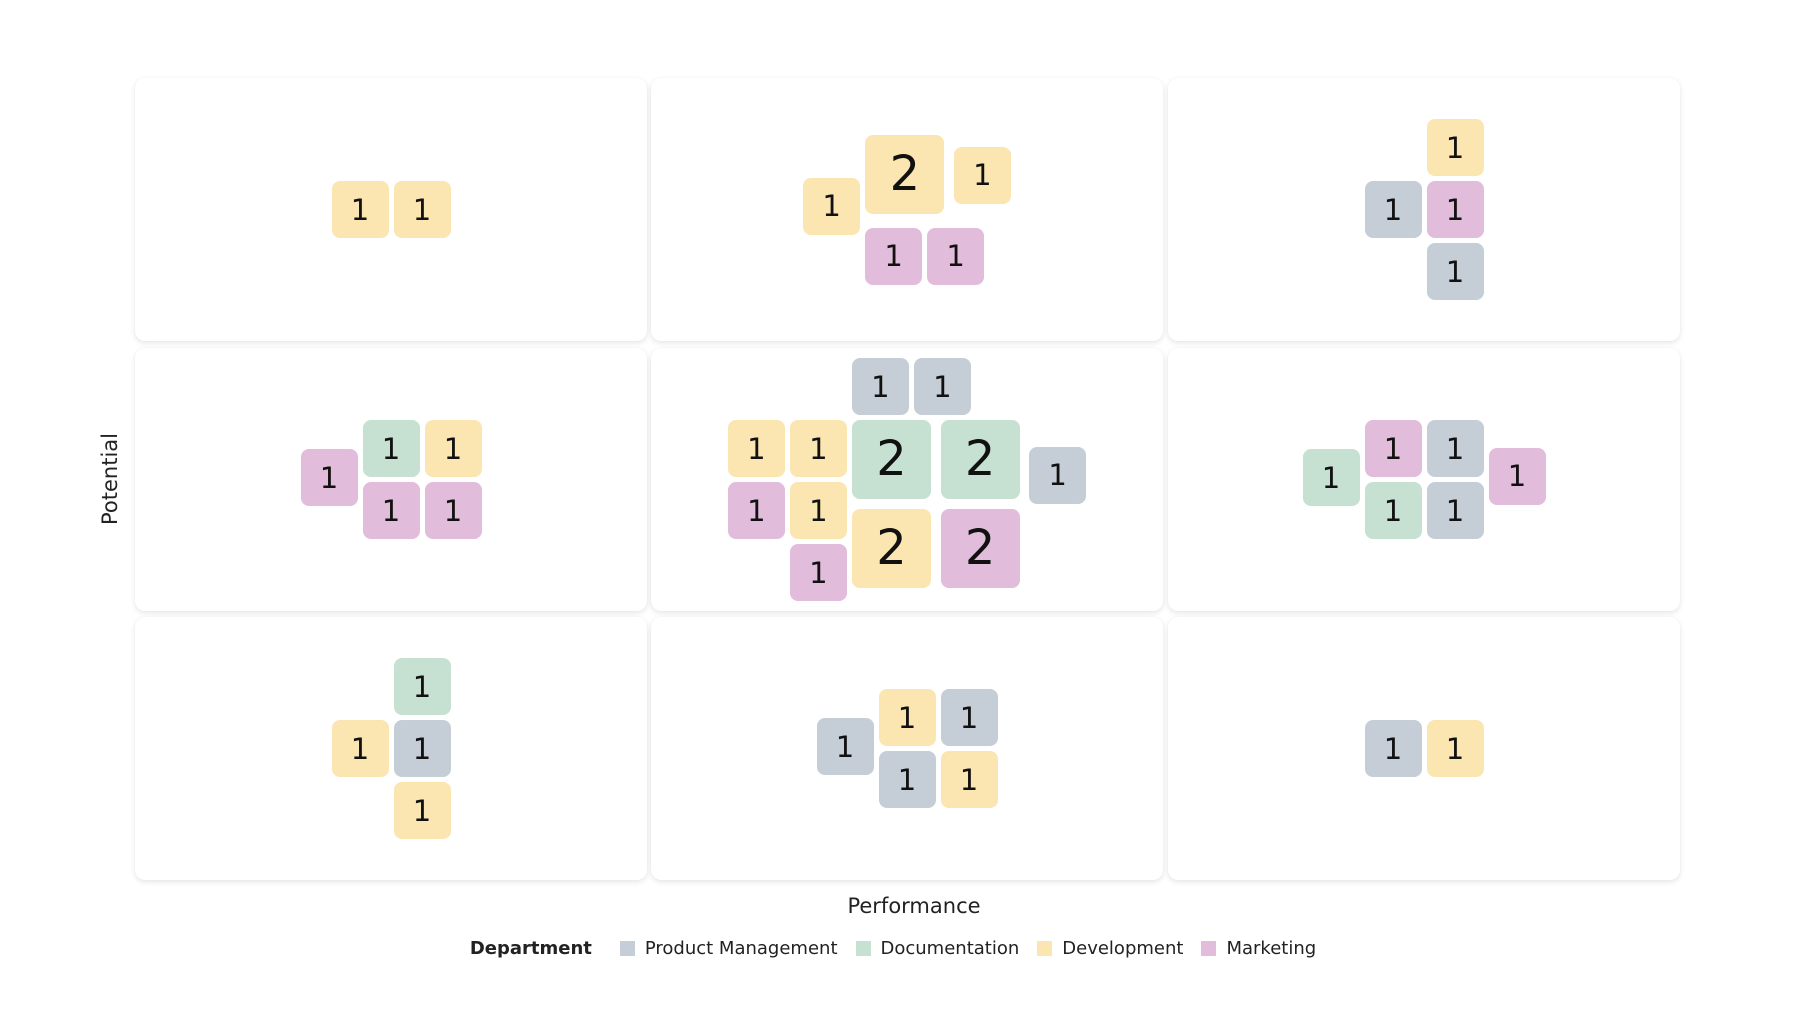 Image resolution: width=1804 pixels, height=1022 pixels. What do you see at coordinates (914, 906) in the screenshot?
I see `x-axis-label: Performance` at bounding box center [914, 906].